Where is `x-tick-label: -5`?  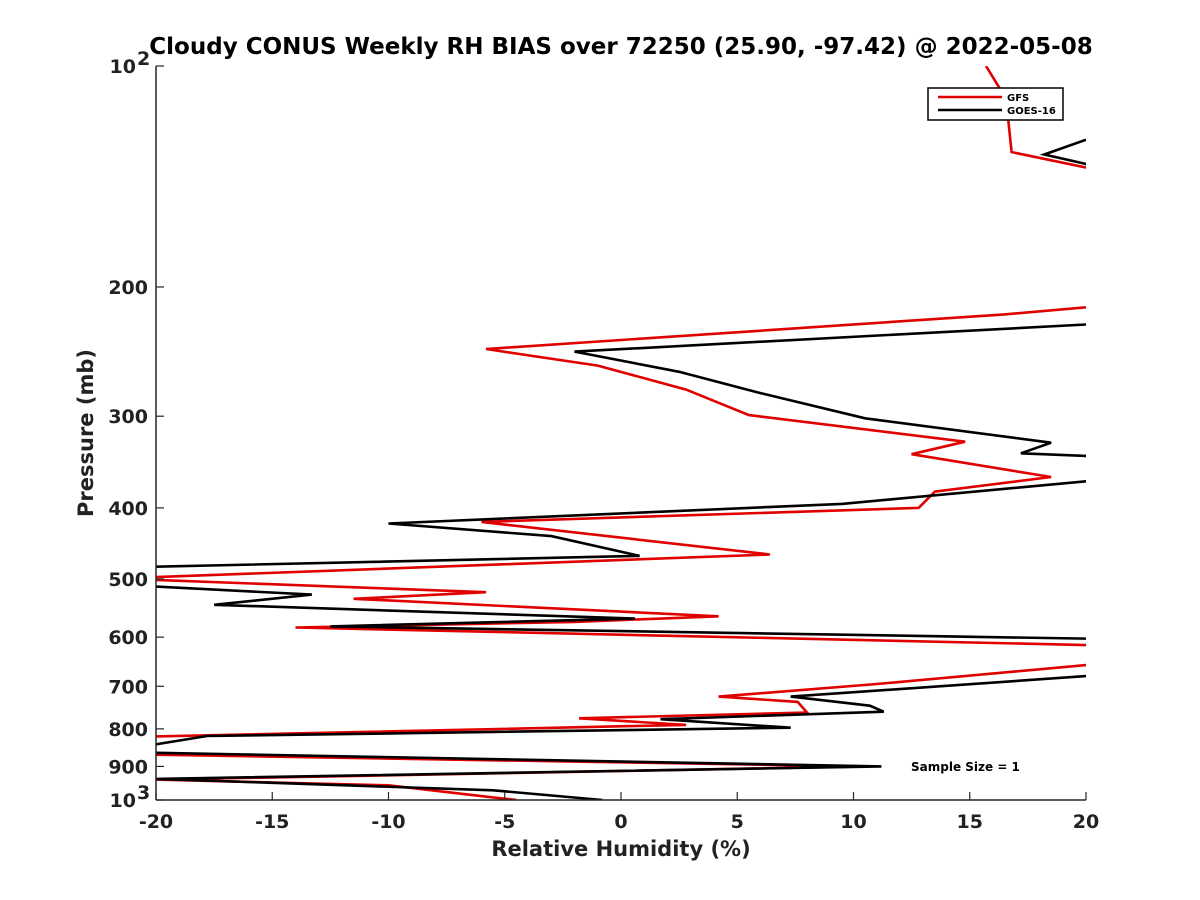 x-tick-label: -5 is located at coordinates (504, 822).